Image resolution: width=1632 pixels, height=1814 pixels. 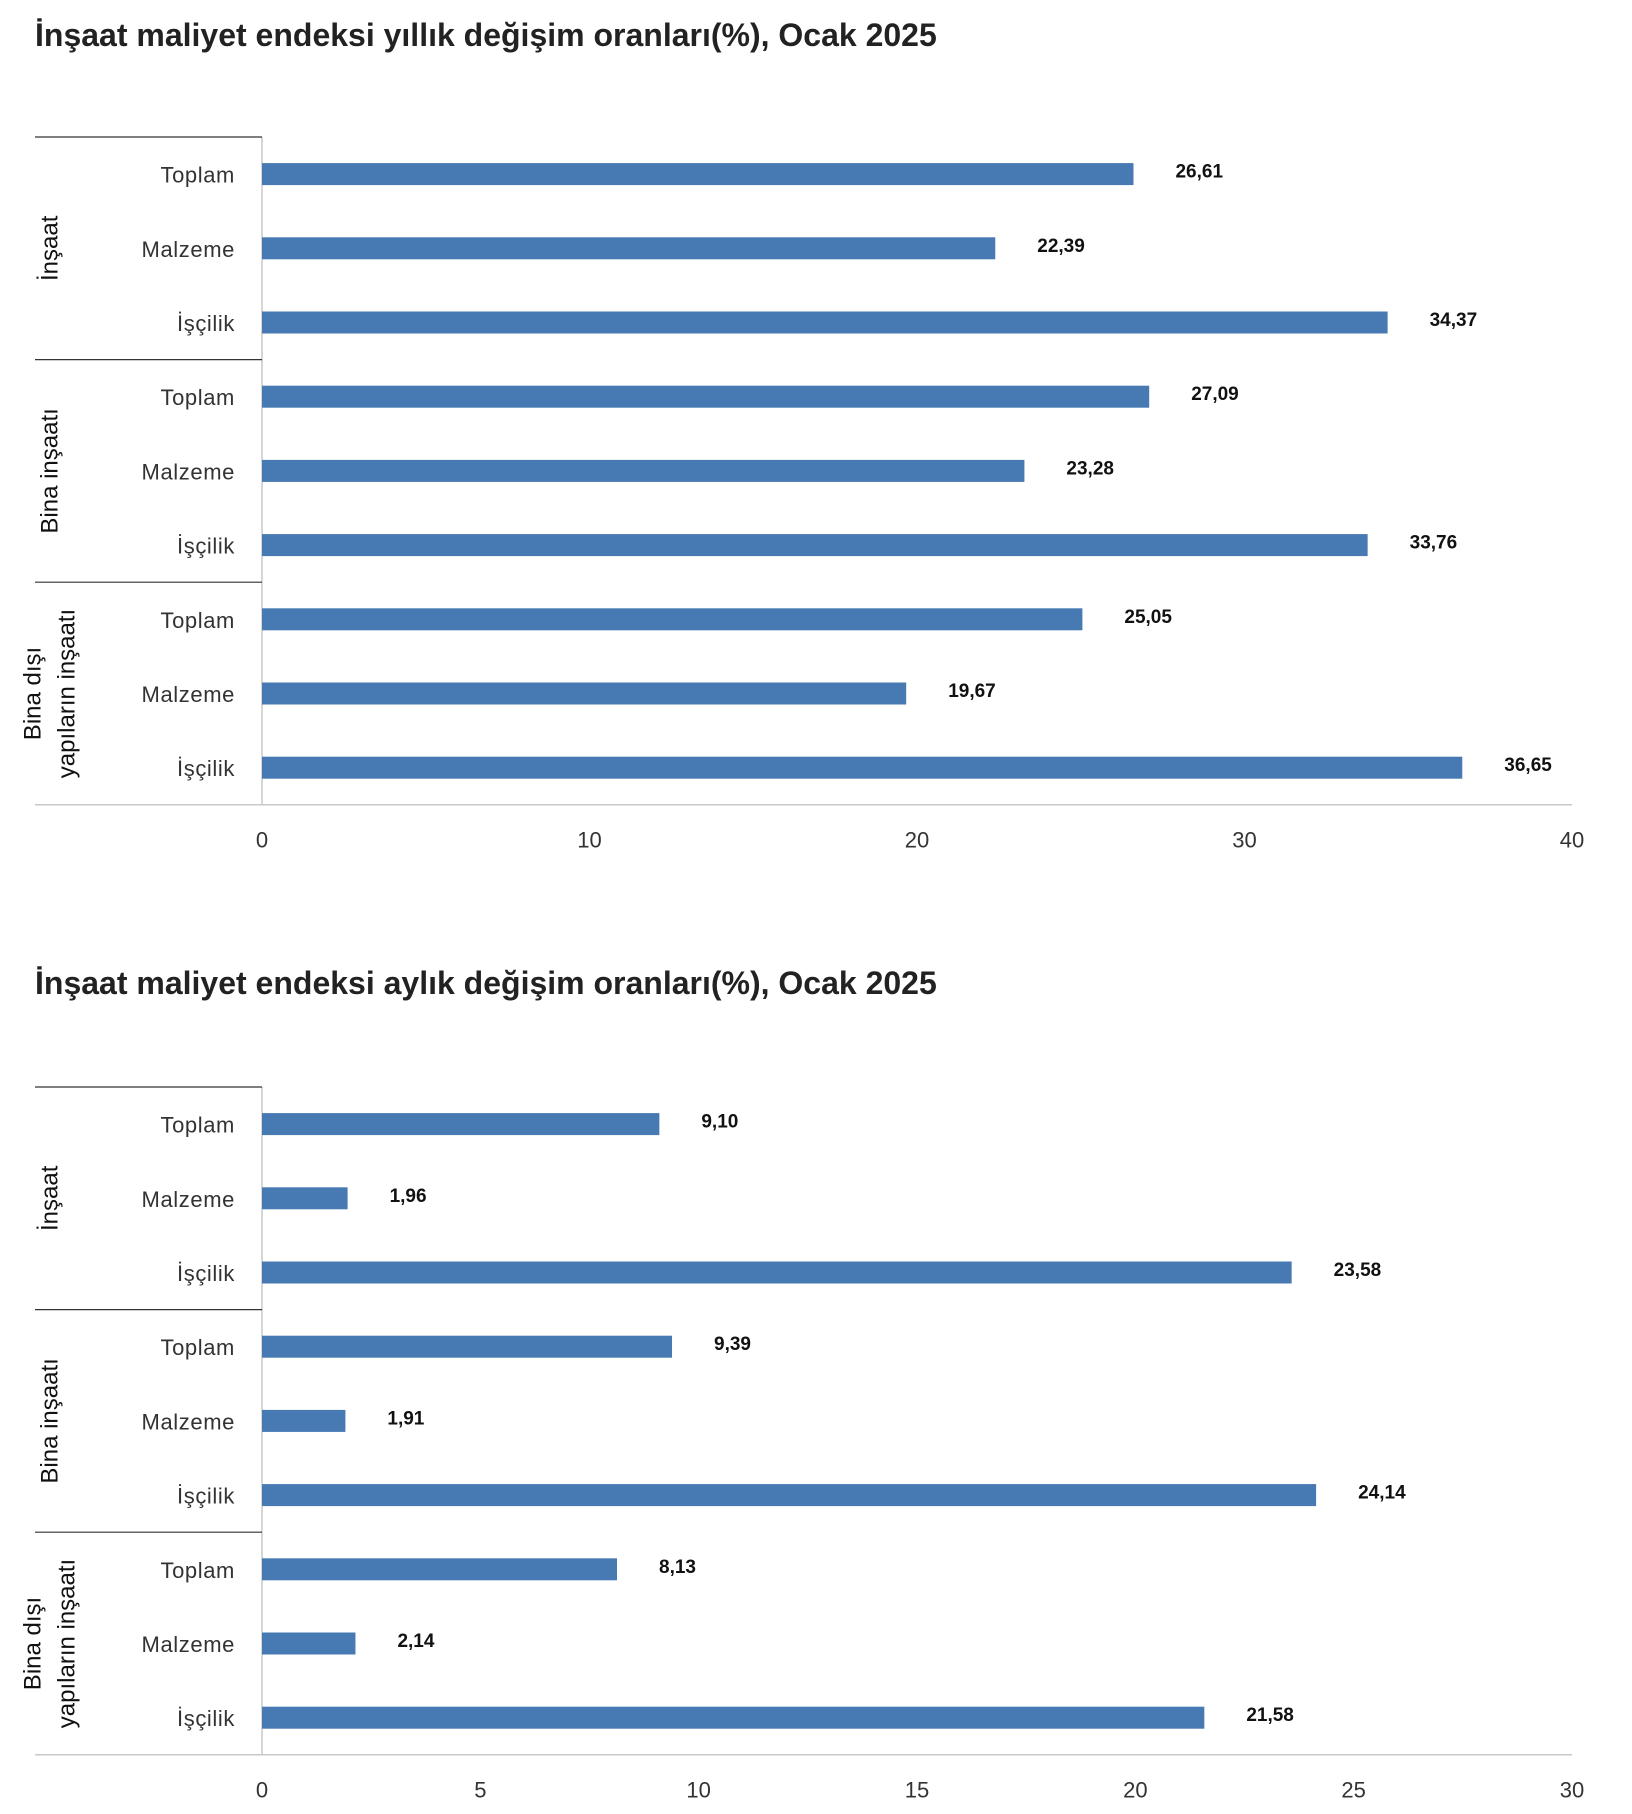 I want to click on value-label: 22,39, so click(x=1061, y=246).